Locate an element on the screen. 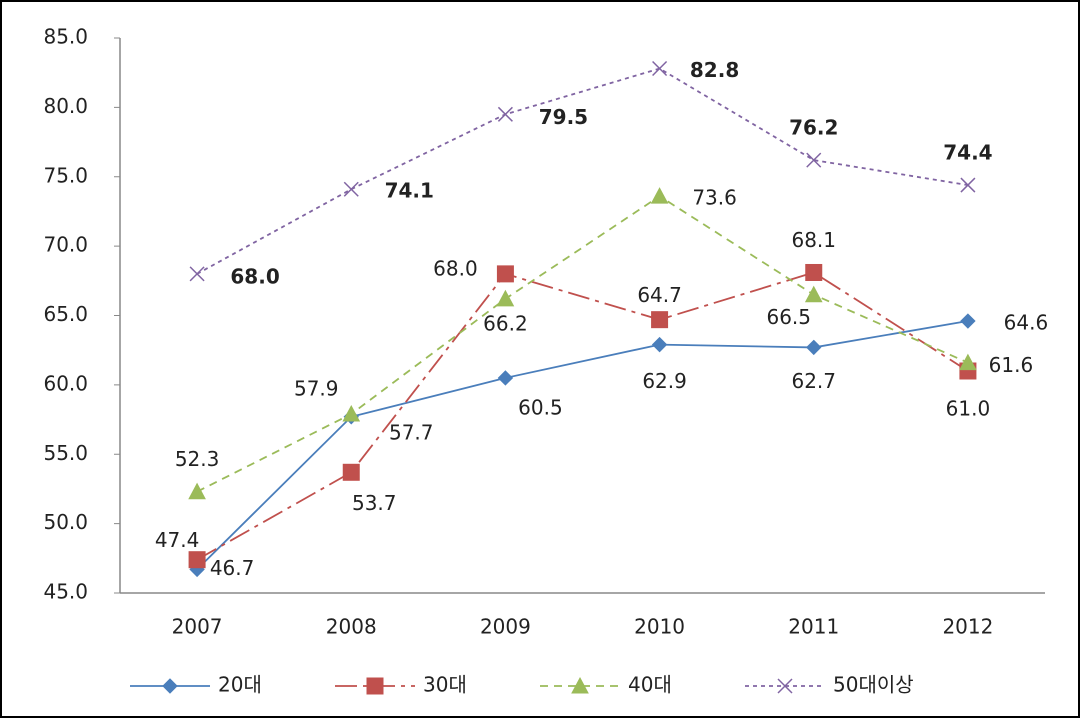 The height and width of the screenshot is (718, 1080). data-label: 47.4 is located at coordinates (177, 540).